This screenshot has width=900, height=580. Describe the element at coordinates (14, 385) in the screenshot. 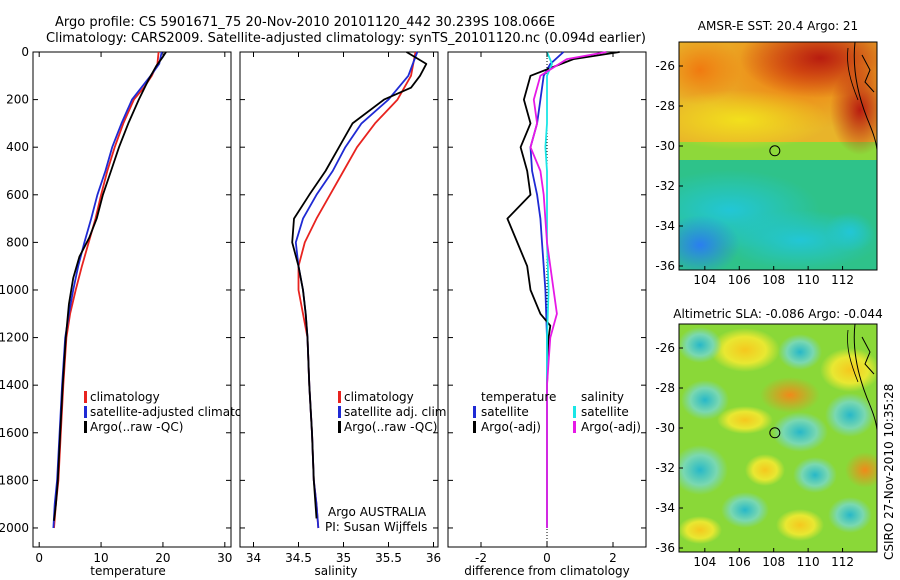

I see `y-tick-label: 1400` at that location.